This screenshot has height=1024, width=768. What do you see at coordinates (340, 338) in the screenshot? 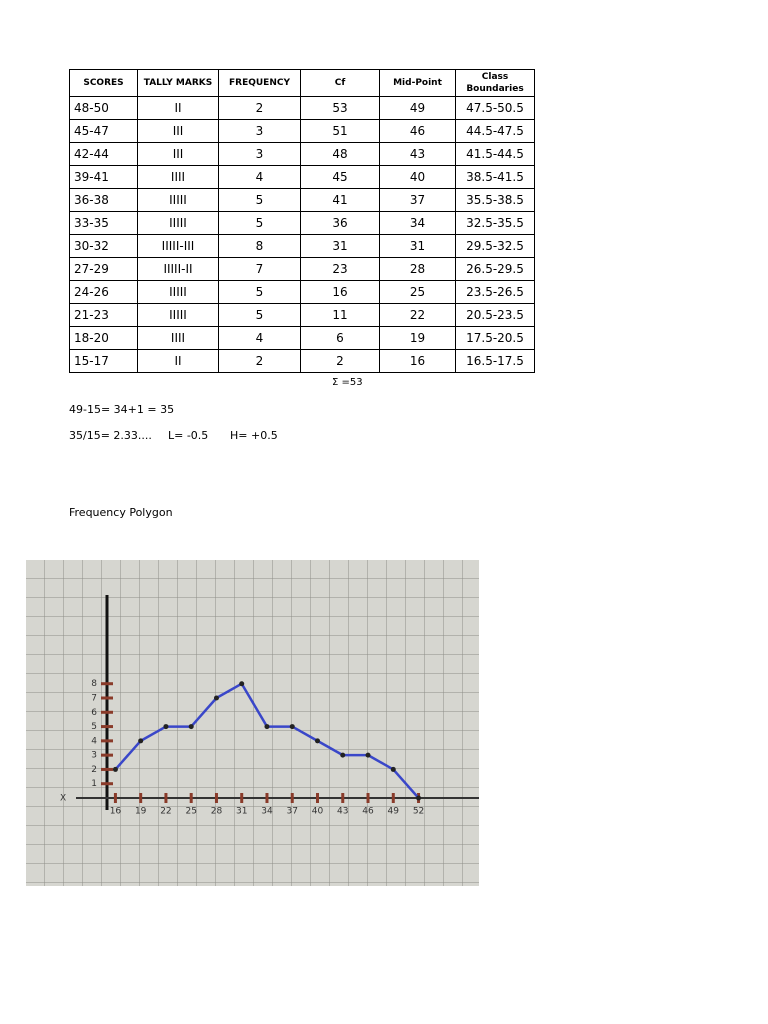
I see `table-cell: 6` at bounding box center [340, 338].